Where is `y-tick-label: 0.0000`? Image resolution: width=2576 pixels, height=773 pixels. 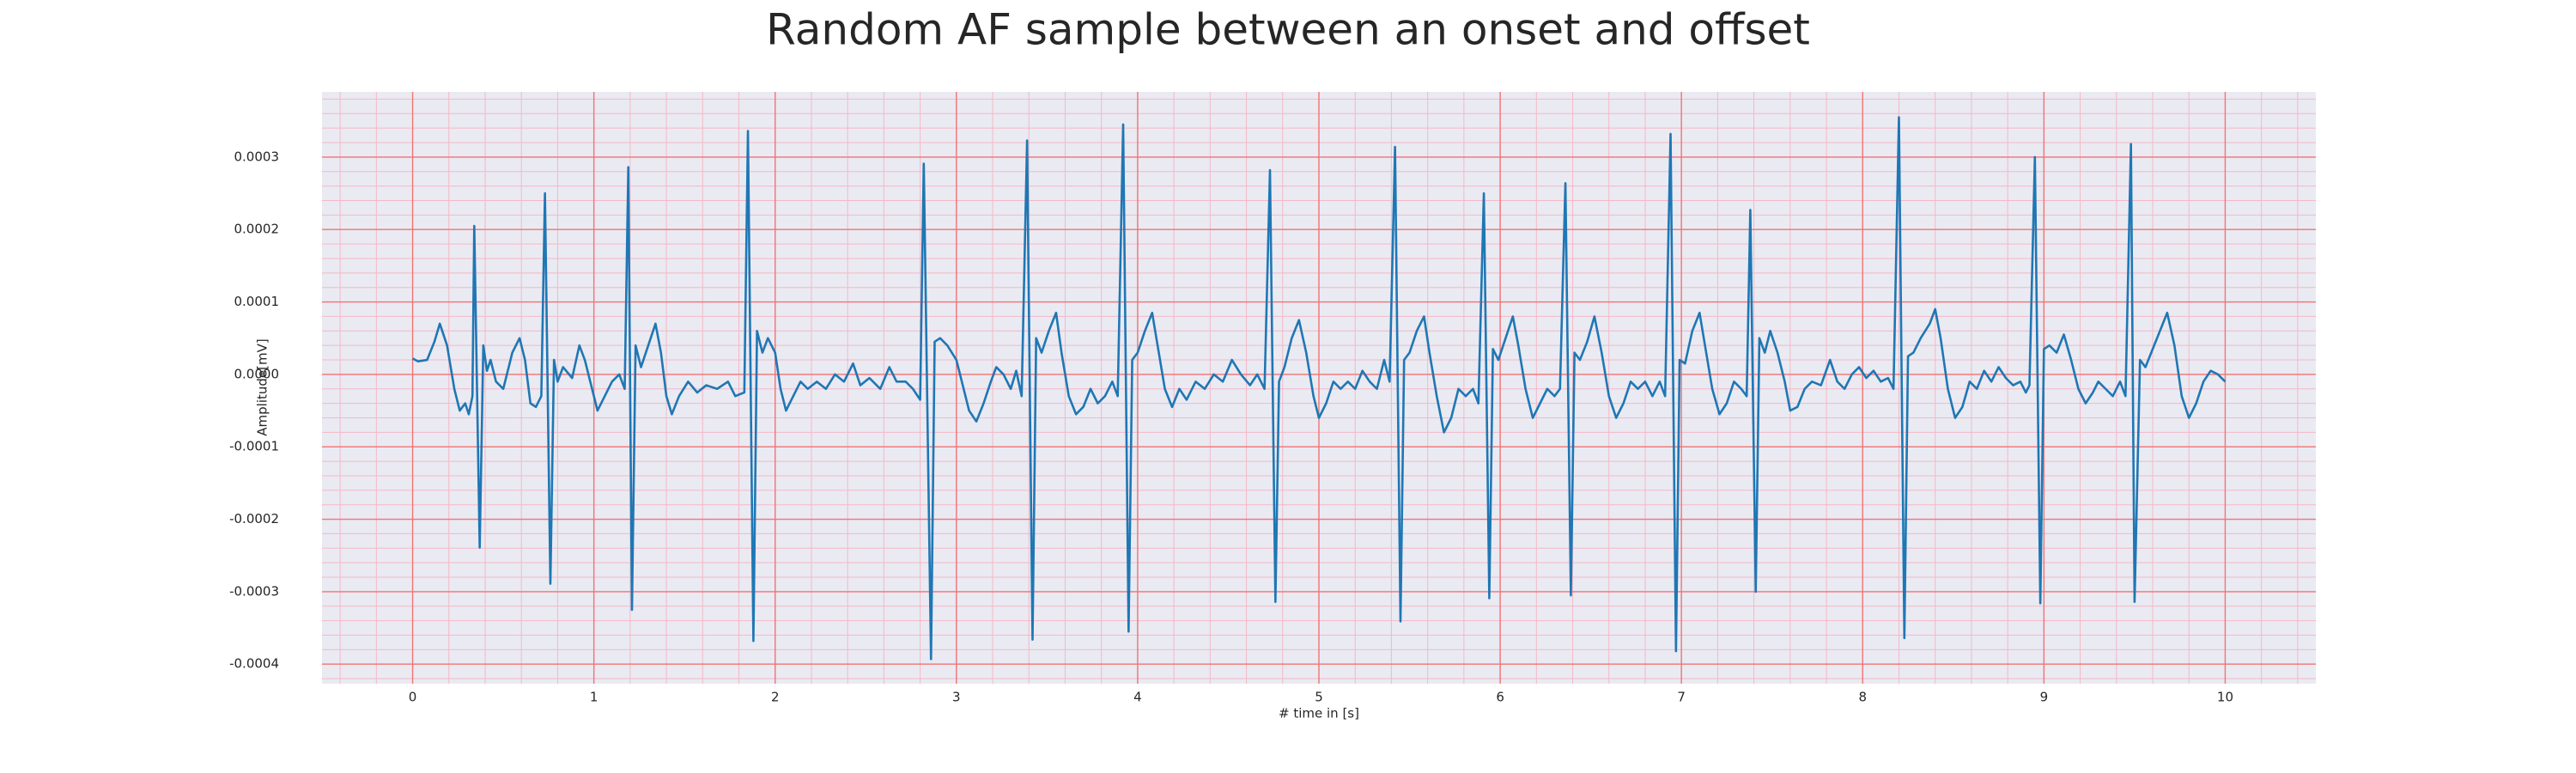
y-tick-label: 0.0000 is located at coordinates (257, 373).